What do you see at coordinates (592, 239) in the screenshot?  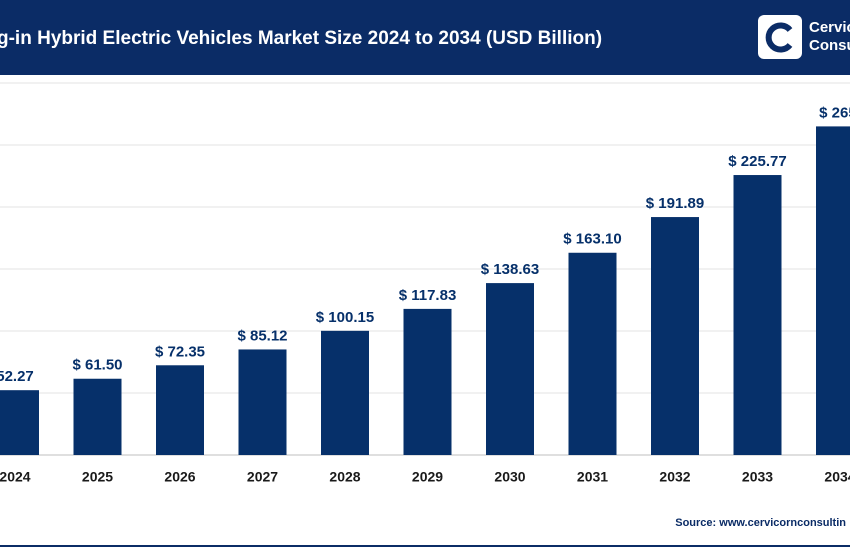 I see `value-label: $ 163.10` at bounding box center [592, 239].